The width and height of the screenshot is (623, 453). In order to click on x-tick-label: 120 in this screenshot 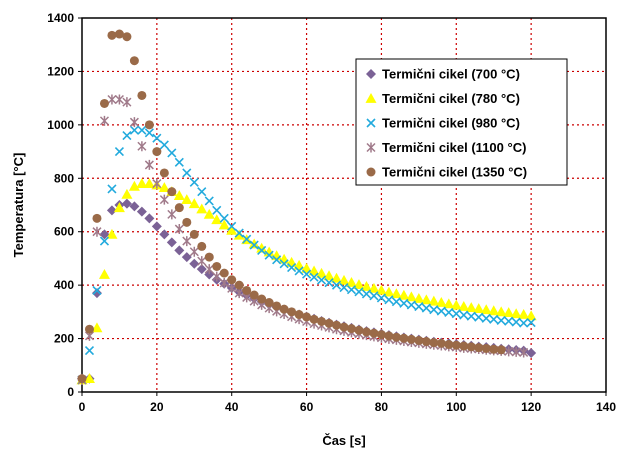, I will do `click(531, 407)`.